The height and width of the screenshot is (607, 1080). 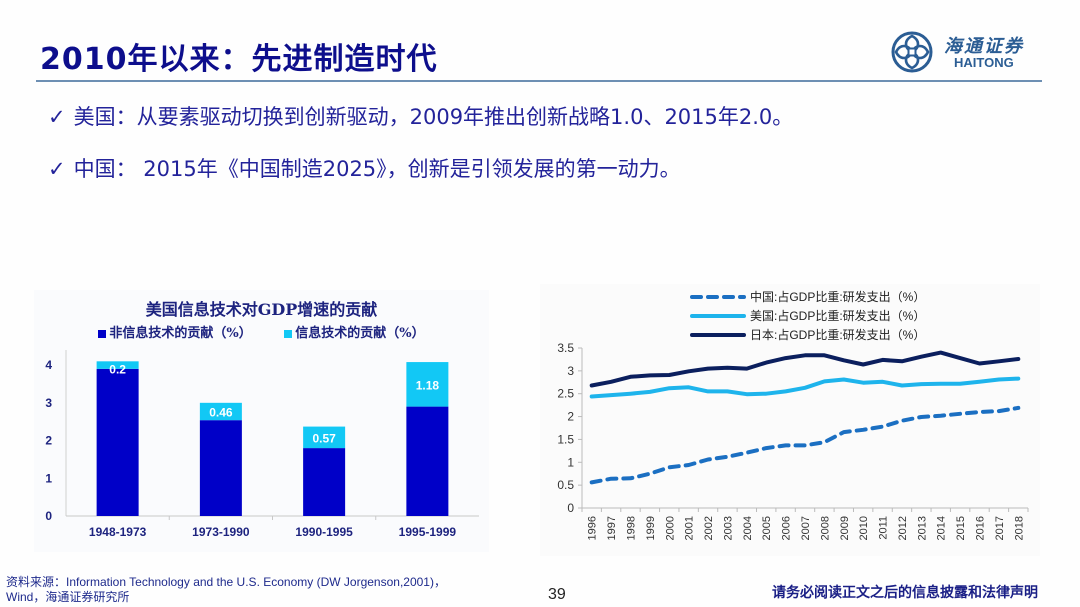 I want to click on x-tick-label: 2018, so click(x=1019, y=528).